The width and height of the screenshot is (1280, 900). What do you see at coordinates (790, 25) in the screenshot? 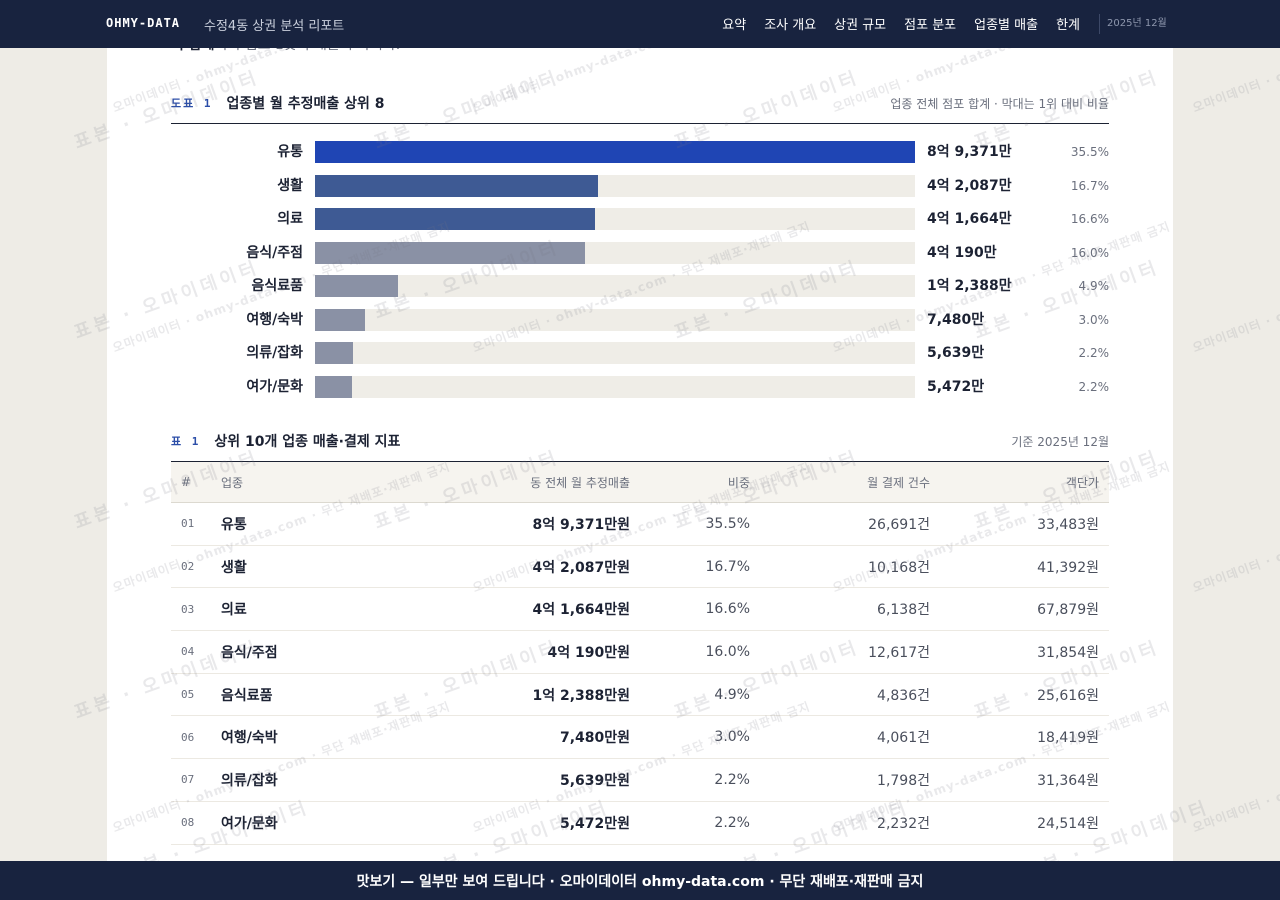
I see `nav-item-survey-overview: 조사 개요` at bounding box center [790, 25].